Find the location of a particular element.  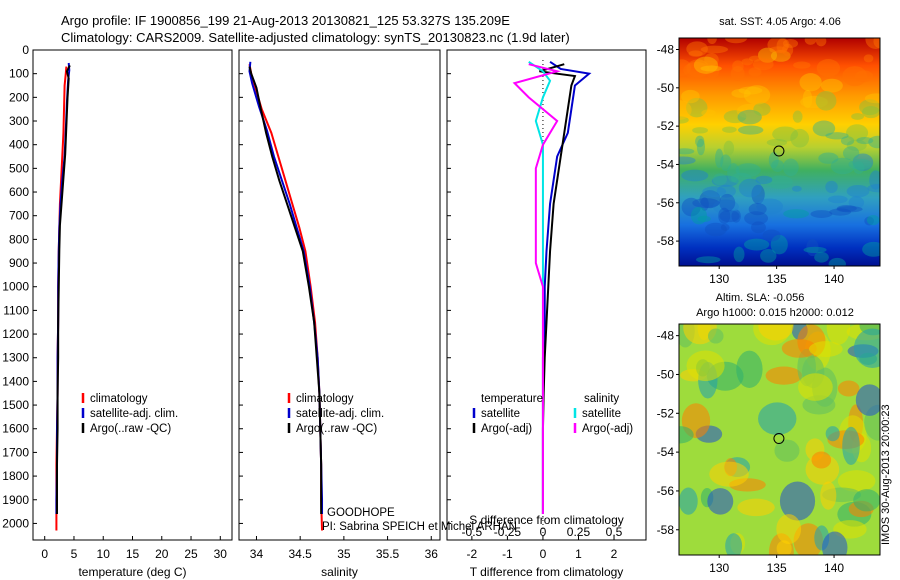

lon-tick-label: 140 is located at coordinates (834, 568).